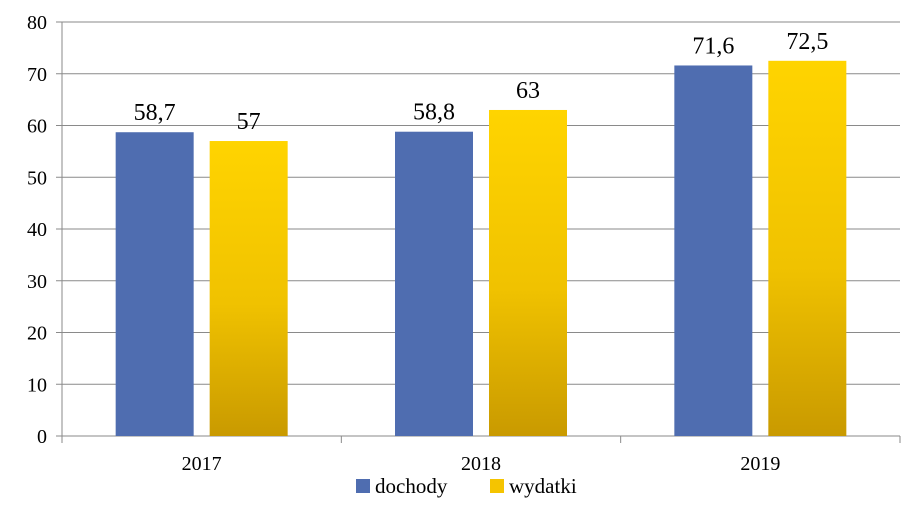  Describe the element at coordinates (363, 486) in the screenshot. I see `legend-swatch-dochody` at that location.